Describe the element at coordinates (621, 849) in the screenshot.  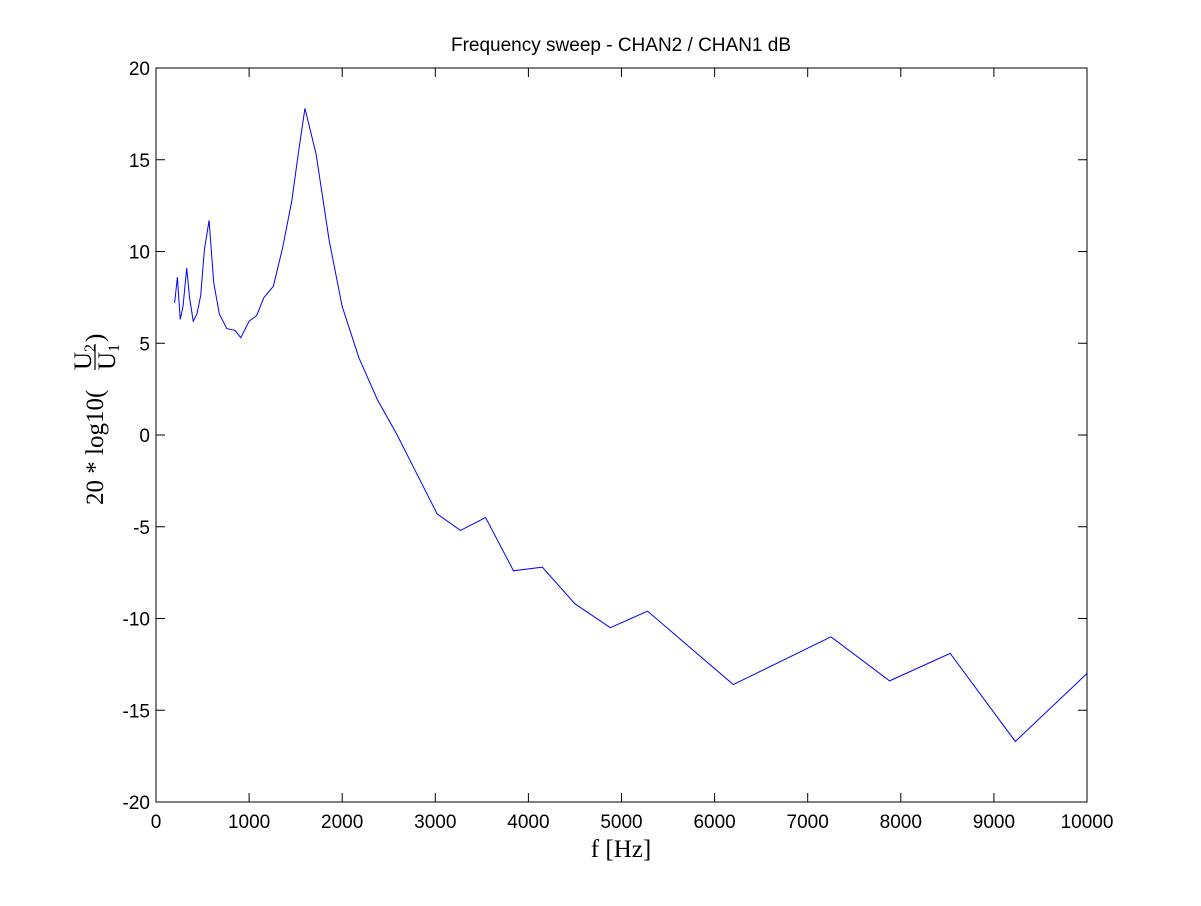
I see `x-axis-label: f [Hz]` at that location.